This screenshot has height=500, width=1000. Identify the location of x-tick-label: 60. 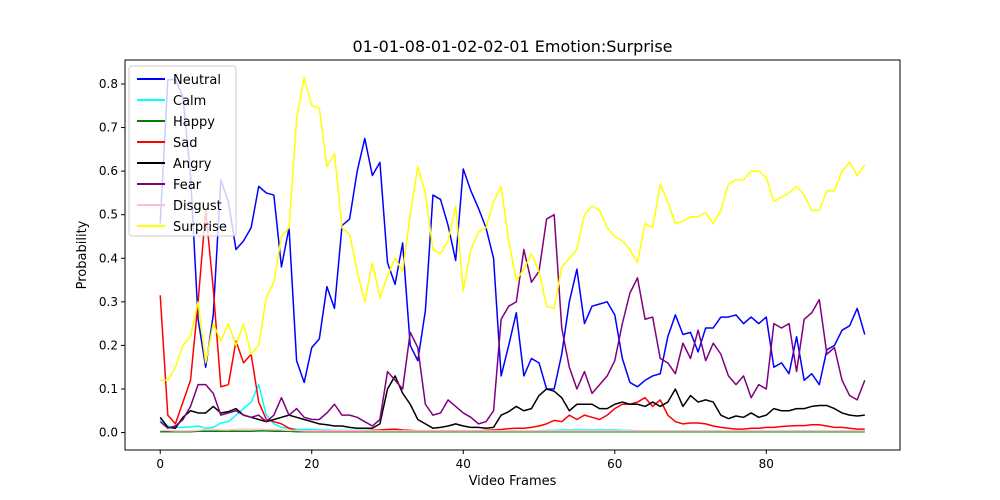
(614, 464).